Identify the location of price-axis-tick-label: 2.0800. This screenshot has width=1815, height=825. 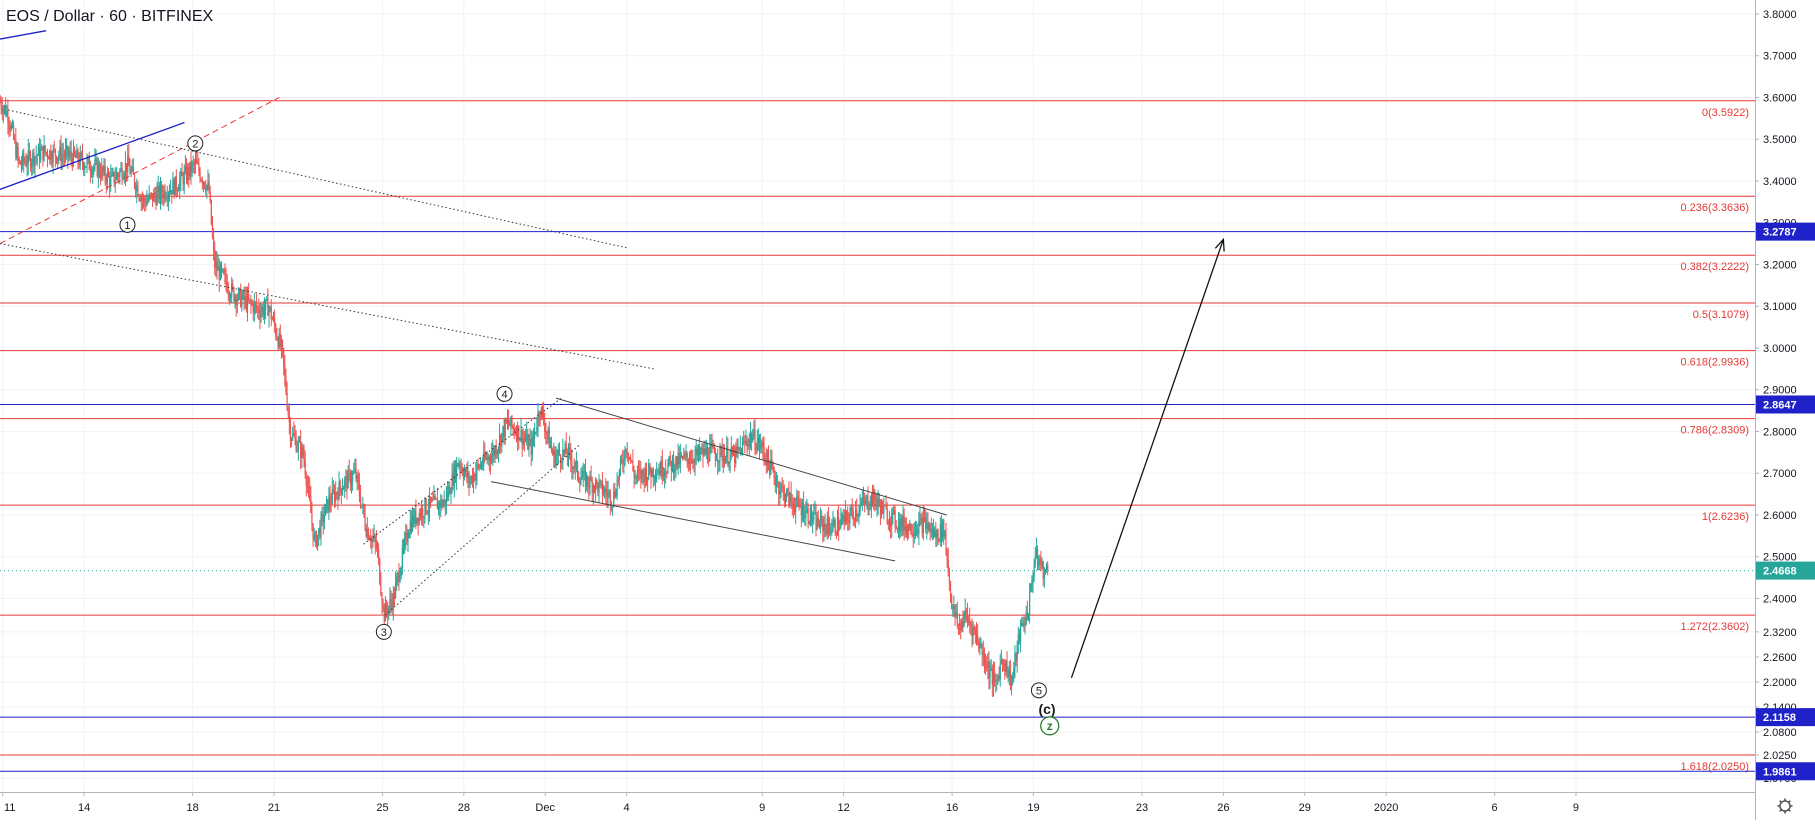
(1780, 733).